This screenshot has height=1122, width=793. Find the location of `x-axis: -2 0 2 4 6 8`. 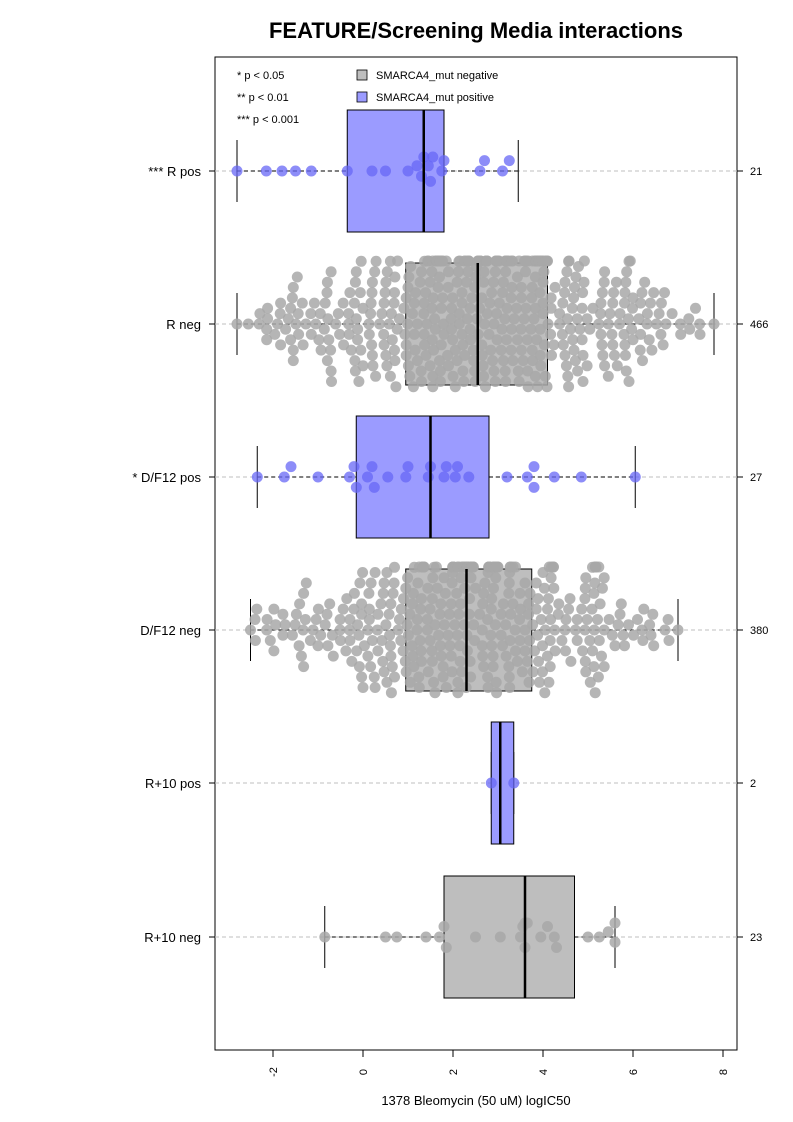

x-axis: -2 0 2 4 6 8 is located at coordinates (499, 1063).